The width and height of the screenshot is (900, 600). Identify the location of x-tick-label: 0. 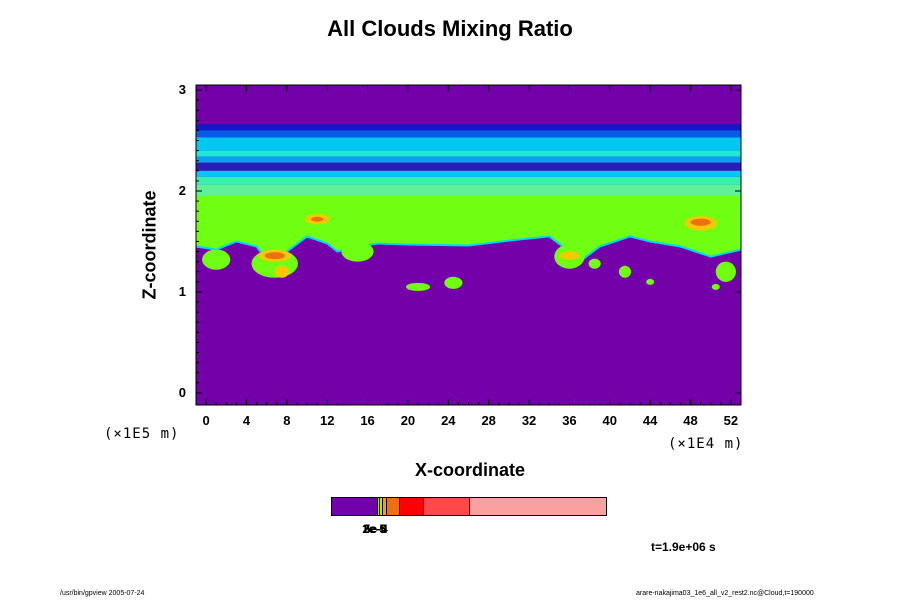
(206, 420).